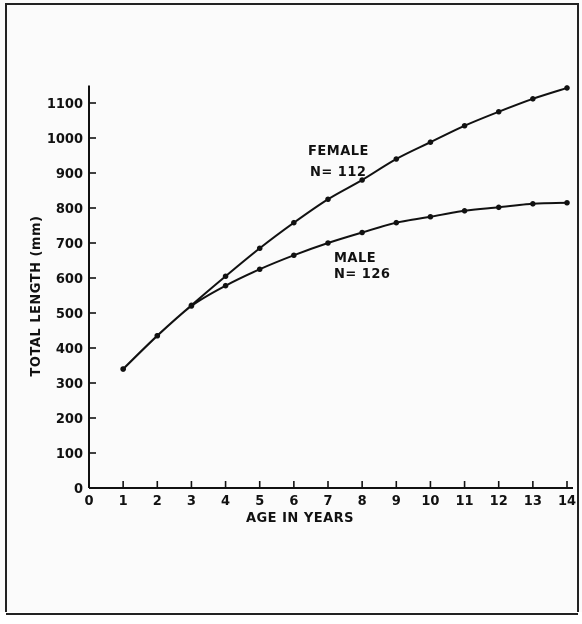  Describe the element at coordinates (355, 258) in the screenshot. I see `male-label: MALE` at that location.